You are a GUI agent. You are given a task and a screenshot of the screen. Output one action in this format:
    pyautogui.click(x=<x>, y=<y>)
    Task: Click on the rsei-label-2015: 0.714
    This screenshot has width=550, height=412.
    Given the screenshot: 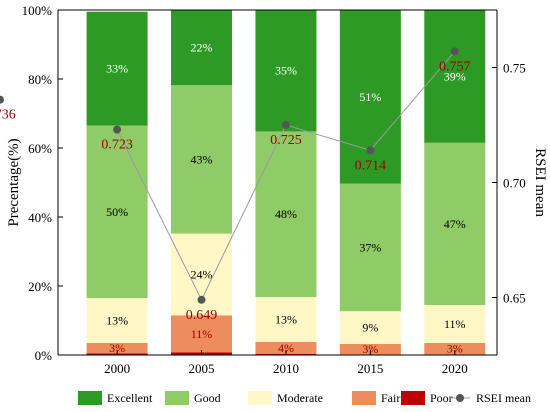 What is the action you would take?
    pyautogui.click(x=371, y=165)
    